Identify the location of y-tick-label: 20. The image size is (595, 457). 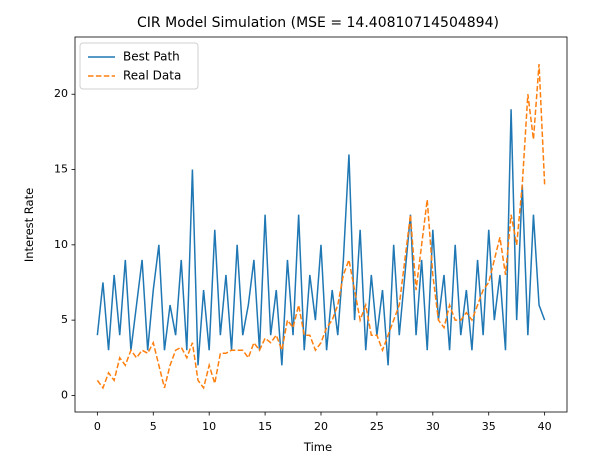
(61, 93).